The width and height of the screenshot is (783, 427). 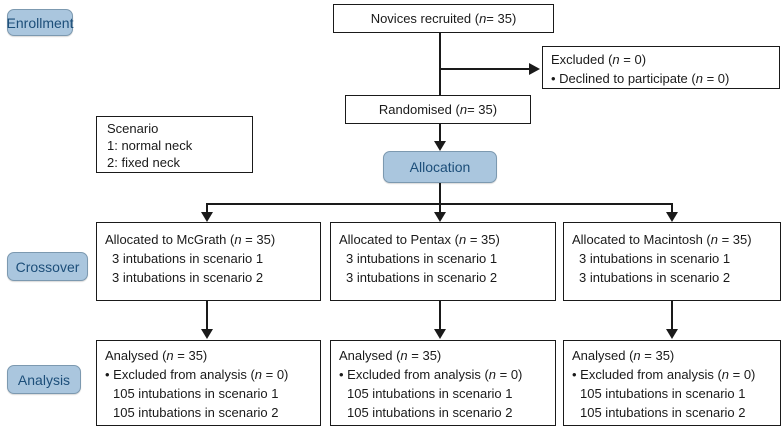 What do you see at coordinates (672, 315) in the screenshot?
I see `connector-macintosh-to-analysis` at bounding box center [672, 315].